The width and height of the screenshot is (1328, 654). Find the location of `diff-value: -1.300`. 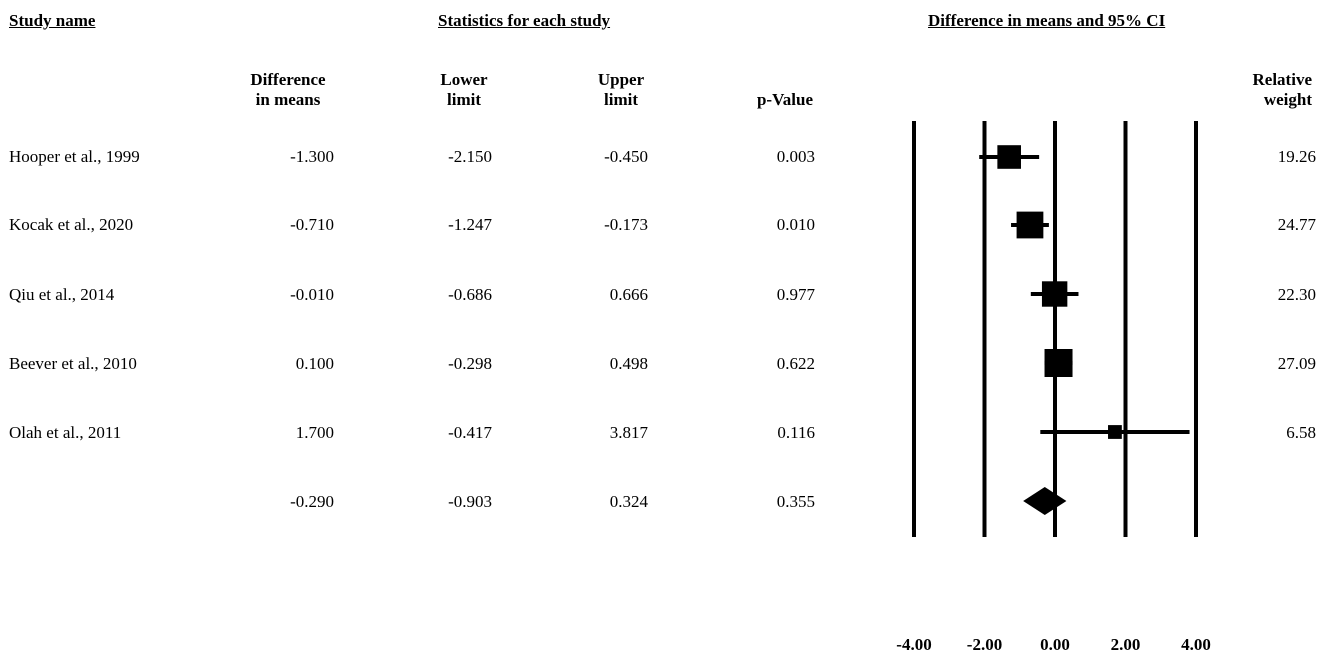

diff-value: -1.300 is located at coordinates (312, 156).